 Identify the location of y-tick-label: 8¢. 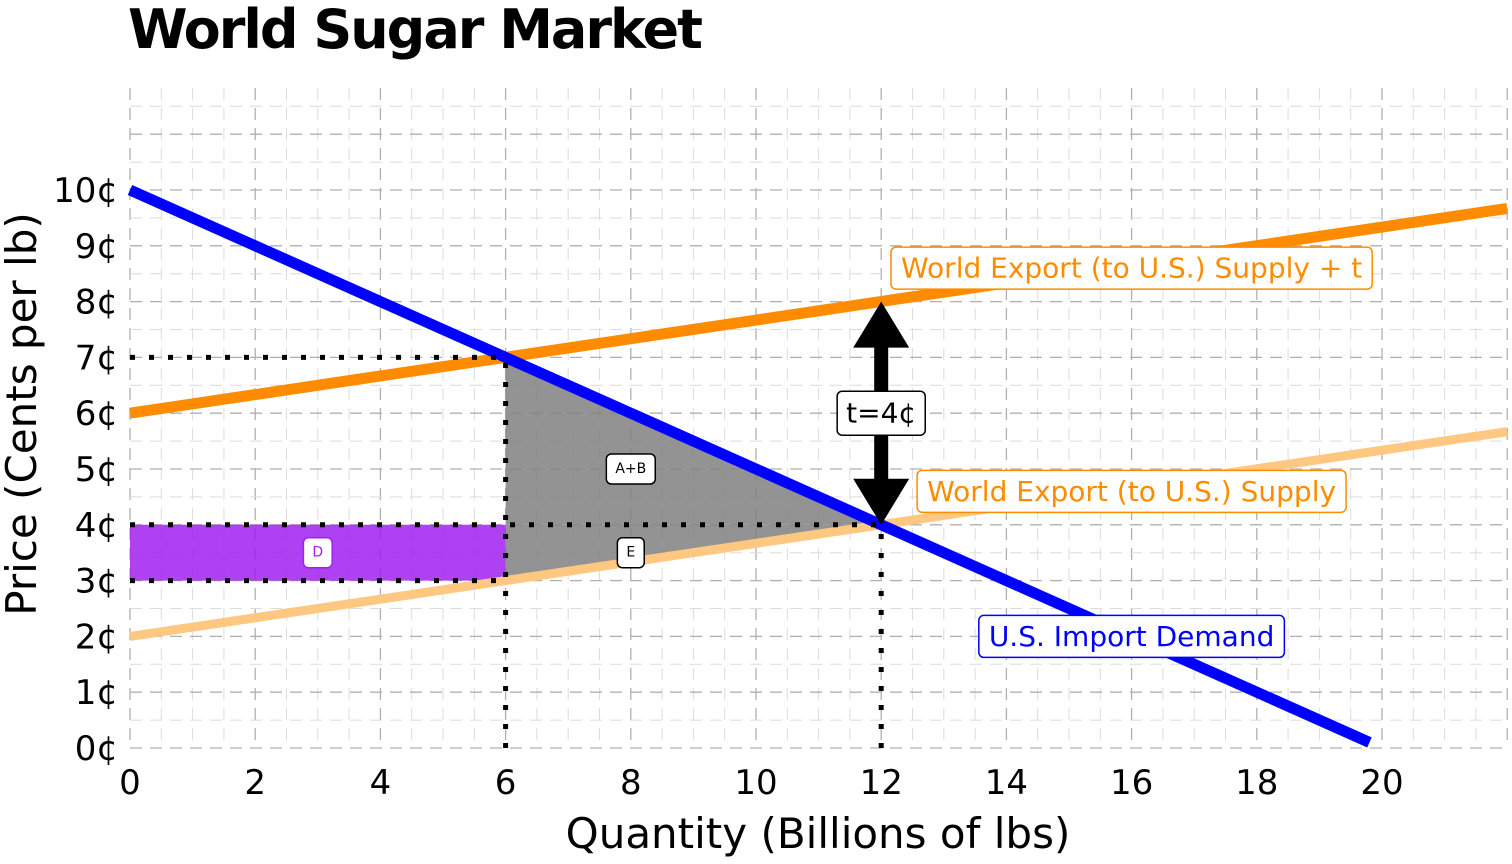
(96, 303).